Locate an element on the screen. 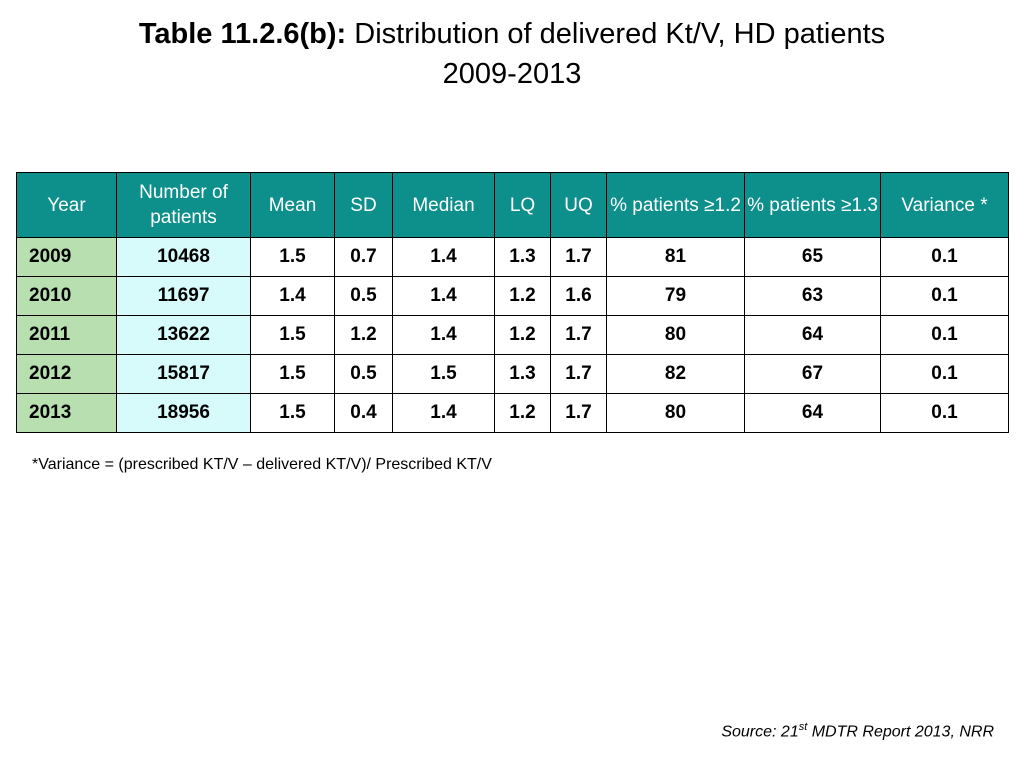 The height and width of the screenshot is (768, 1024). cell-year: 2013 is located at coordinates (66, 413).